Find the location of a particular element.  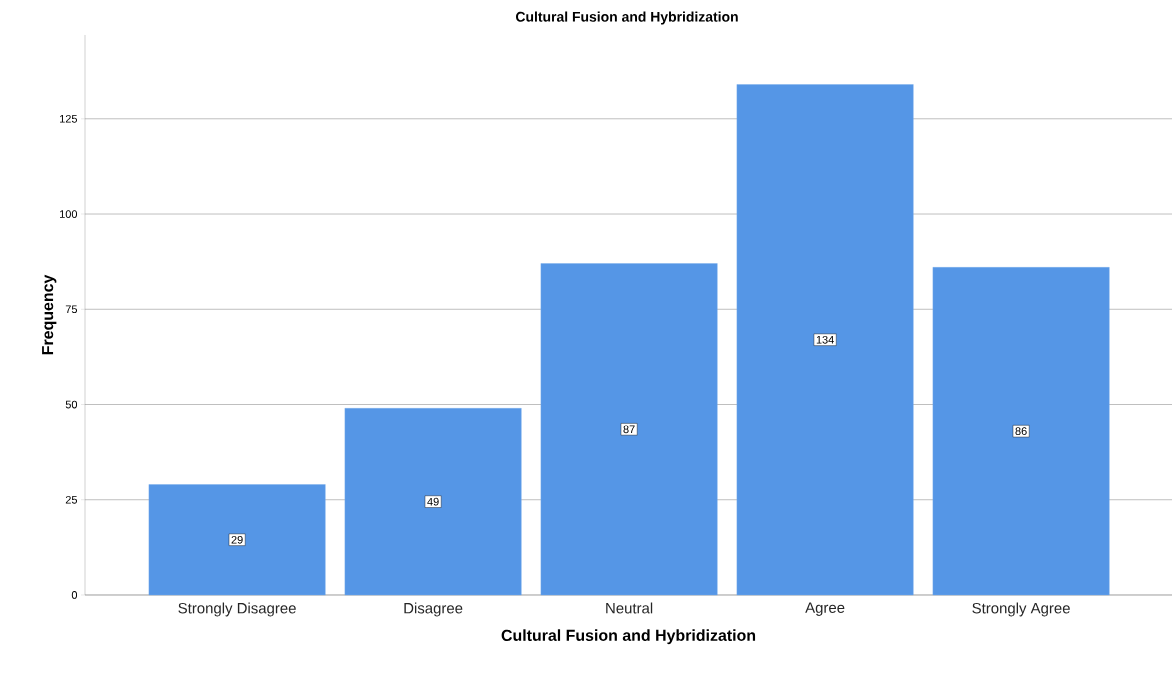

x-axis-title: Cultural Fusion and Hybridization is located at coordinates (628, 637).